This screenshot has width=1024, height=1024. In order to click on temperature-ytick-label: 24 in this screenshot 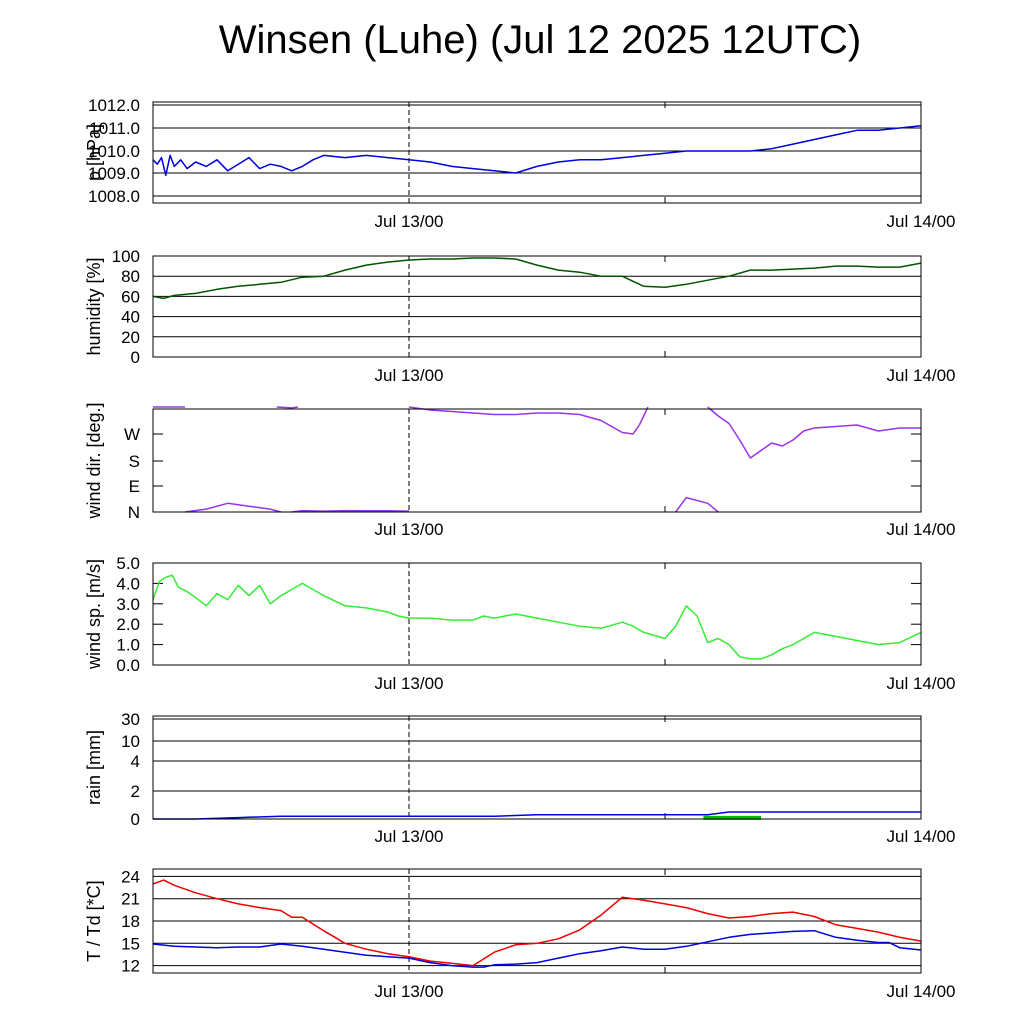, I will do `click(130, 876)`.